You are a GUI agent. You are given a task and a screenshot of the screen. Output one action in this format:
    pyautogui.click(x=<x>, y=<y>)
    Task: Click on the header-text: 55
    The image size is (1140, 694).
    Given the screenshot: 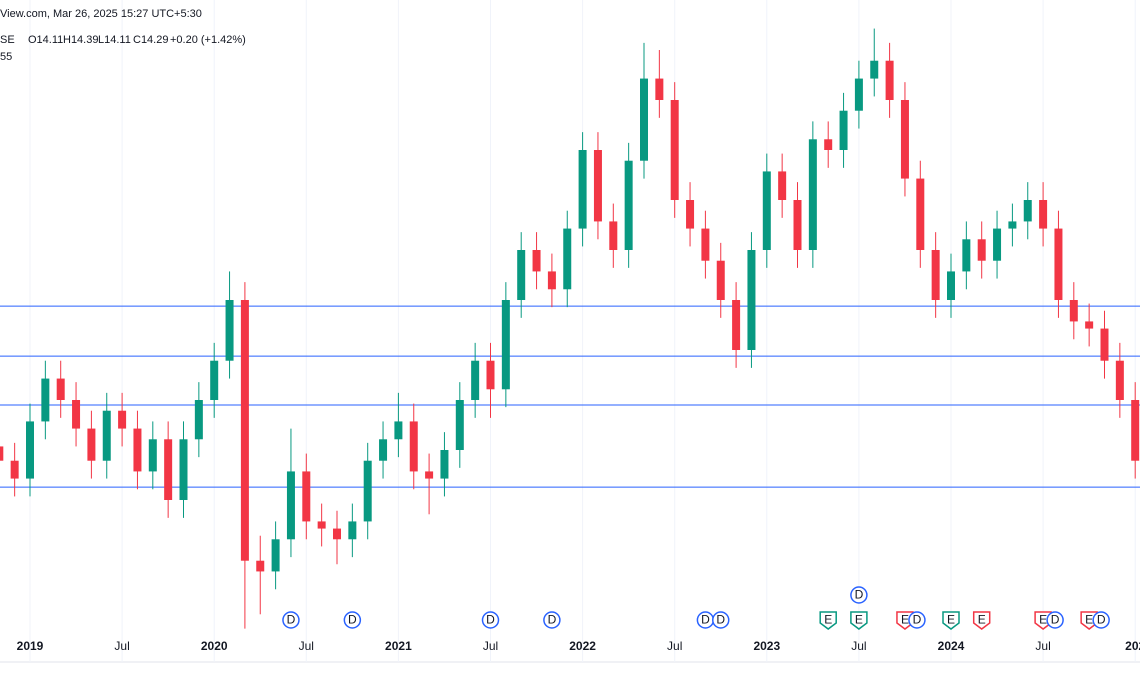 What is the action you would take?
    pyautogui.click(x=6, y=57)
    